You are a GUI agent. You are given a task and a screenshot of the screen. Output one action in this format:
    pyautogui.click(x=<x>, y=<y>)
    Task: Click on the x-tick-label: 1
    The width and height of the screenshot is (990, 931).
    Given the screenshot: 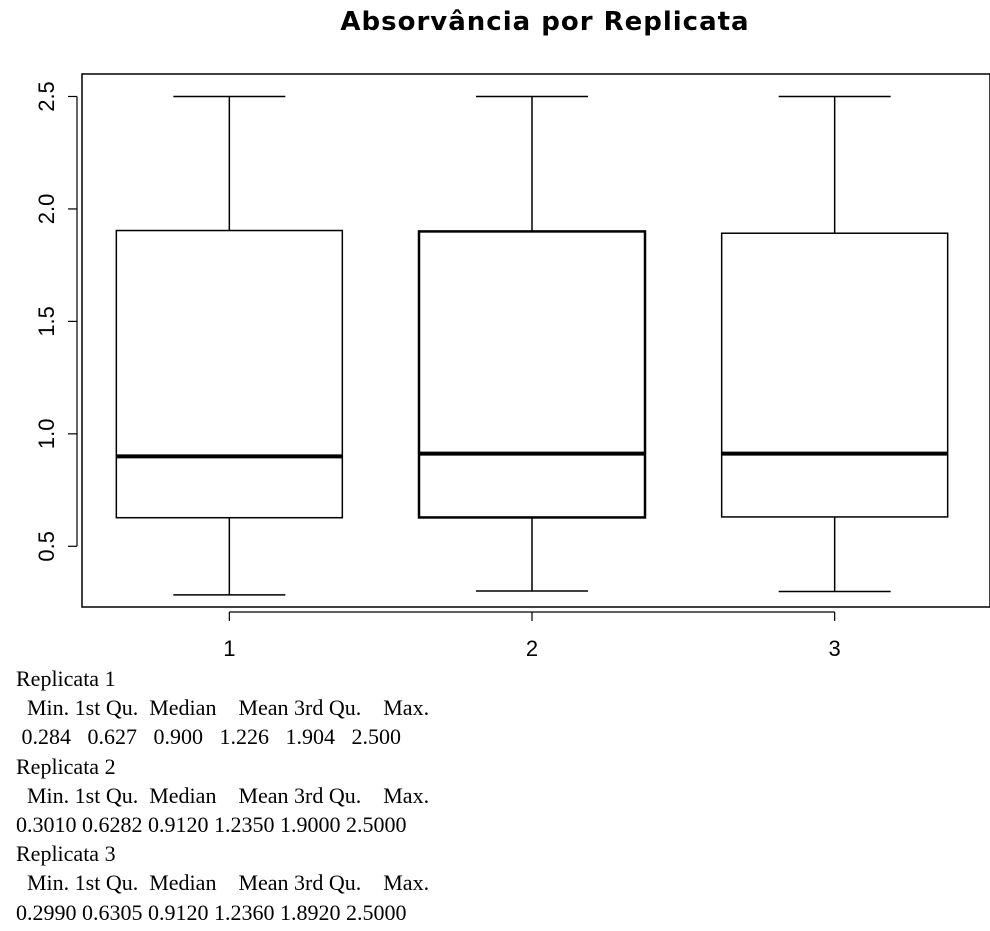 What is the action you would take?
    pyautogui.click(x=229, y=648)
    